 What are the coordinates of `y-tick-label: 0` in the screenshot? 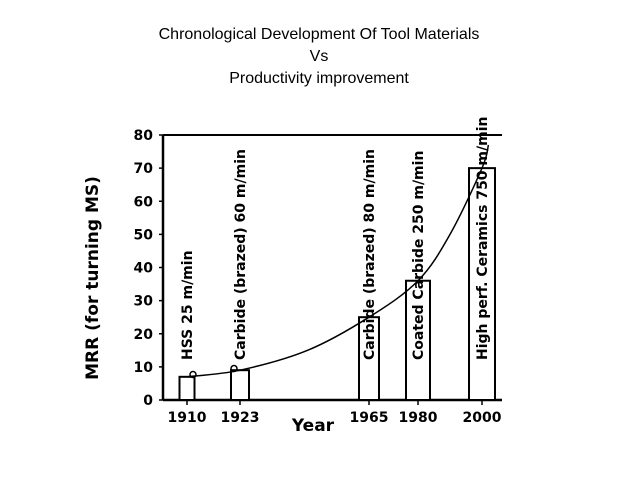 It's located at (148, 401).